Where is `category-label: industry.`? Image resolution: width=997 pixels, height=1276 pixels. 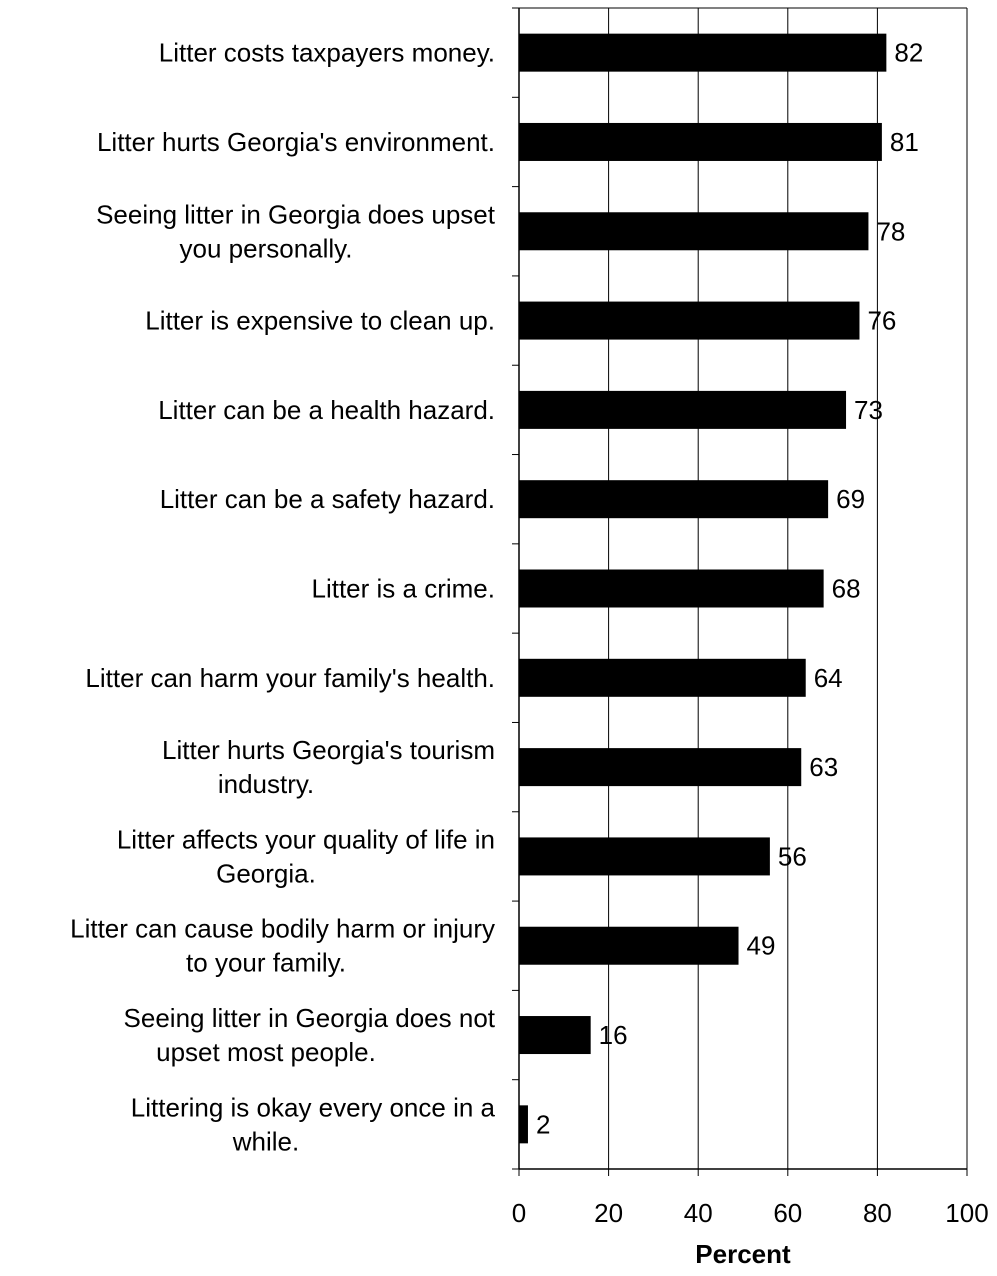
category-label: industry. is located at coordinates (266, 784).